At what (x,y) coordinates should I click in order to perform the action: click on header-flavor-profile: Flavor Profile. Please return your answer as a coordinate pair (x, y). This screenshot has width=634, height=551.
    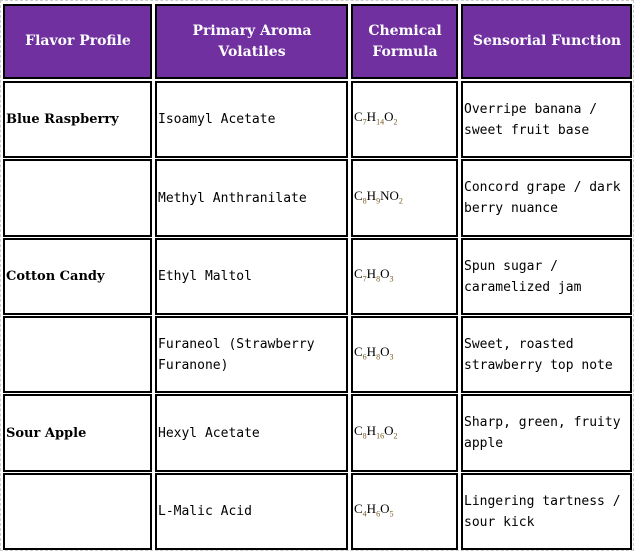
    Looking at the image, I should click on (77, 41).